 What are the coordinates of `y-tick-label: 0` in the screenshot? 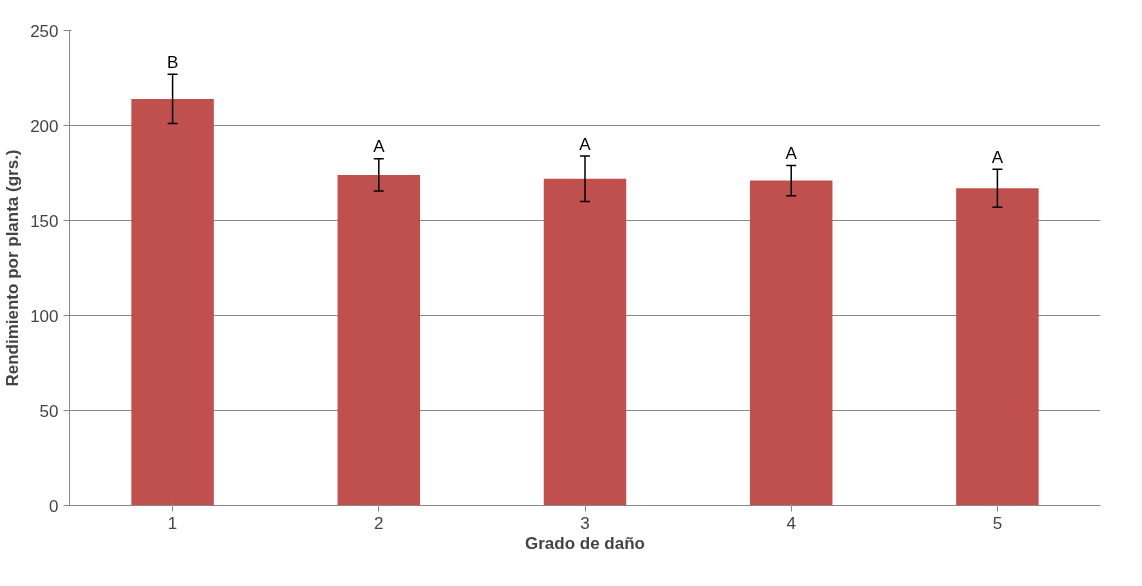 It's located at (54, 506).